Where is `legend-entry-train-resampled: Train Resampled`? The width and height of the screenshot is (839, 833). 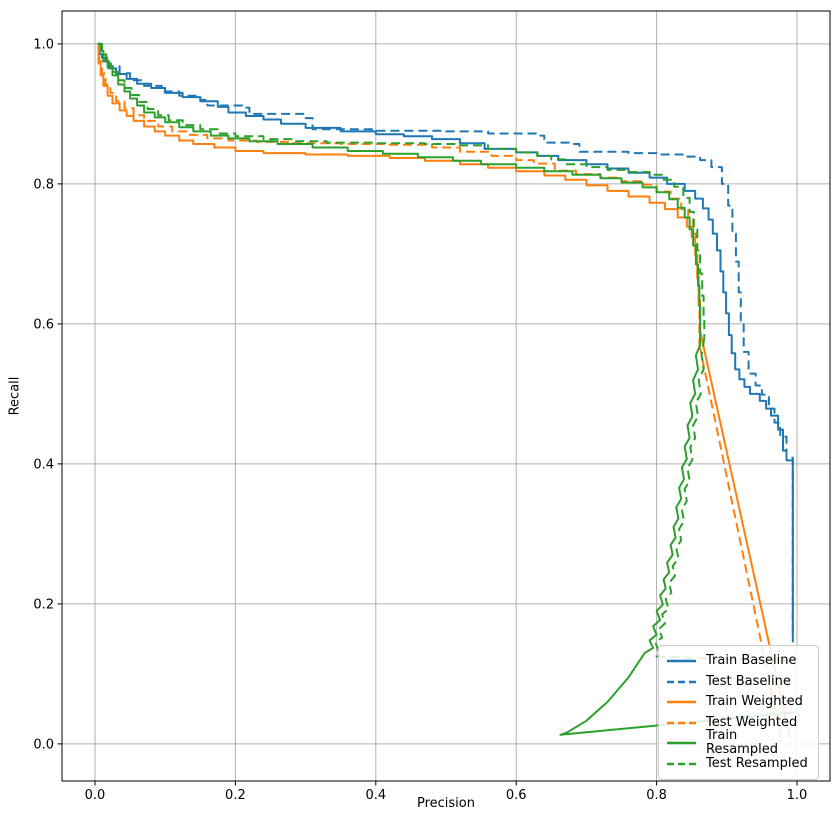
legend-entry-train-resampled: Train Resampled is located at coordinates (738, 743).